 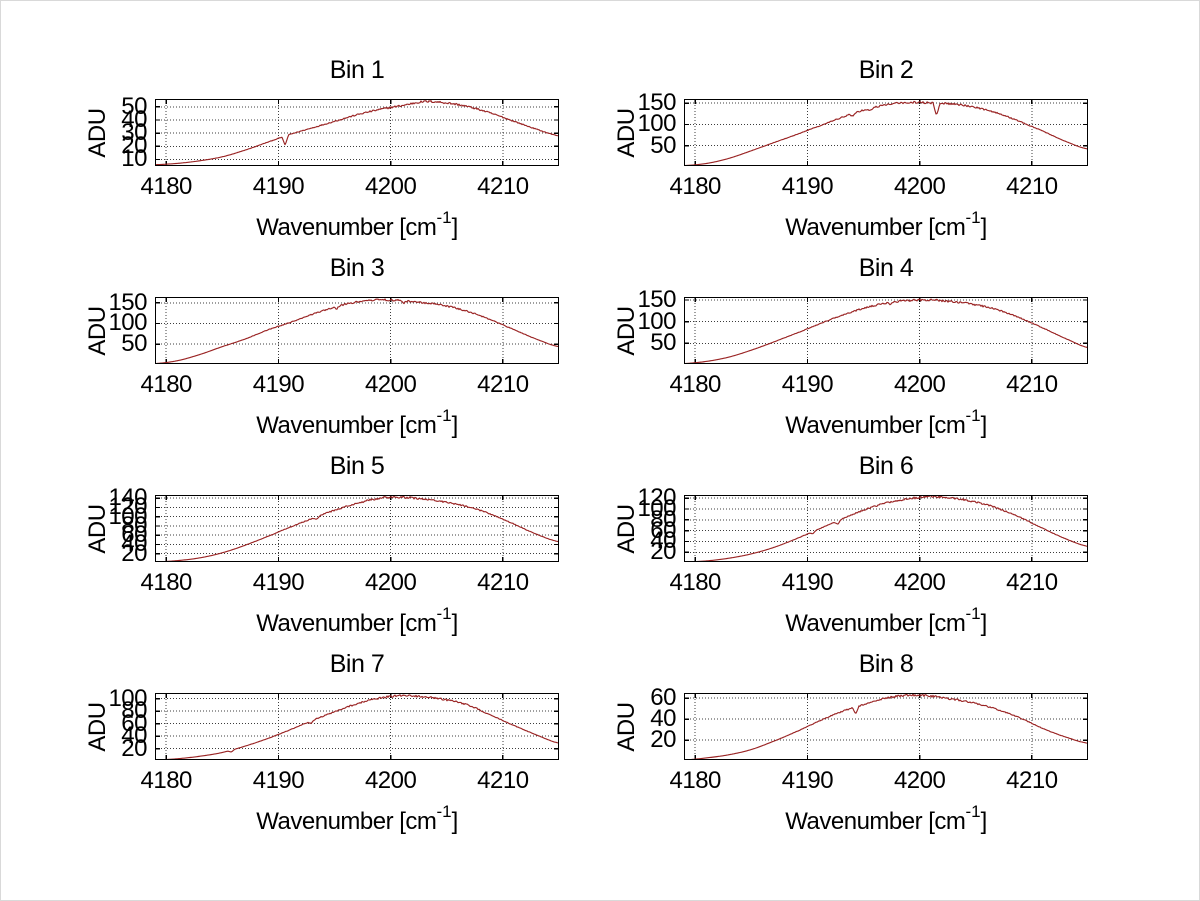 I want to click on subplot-title: Bin 2, so click(x=886, y=70).